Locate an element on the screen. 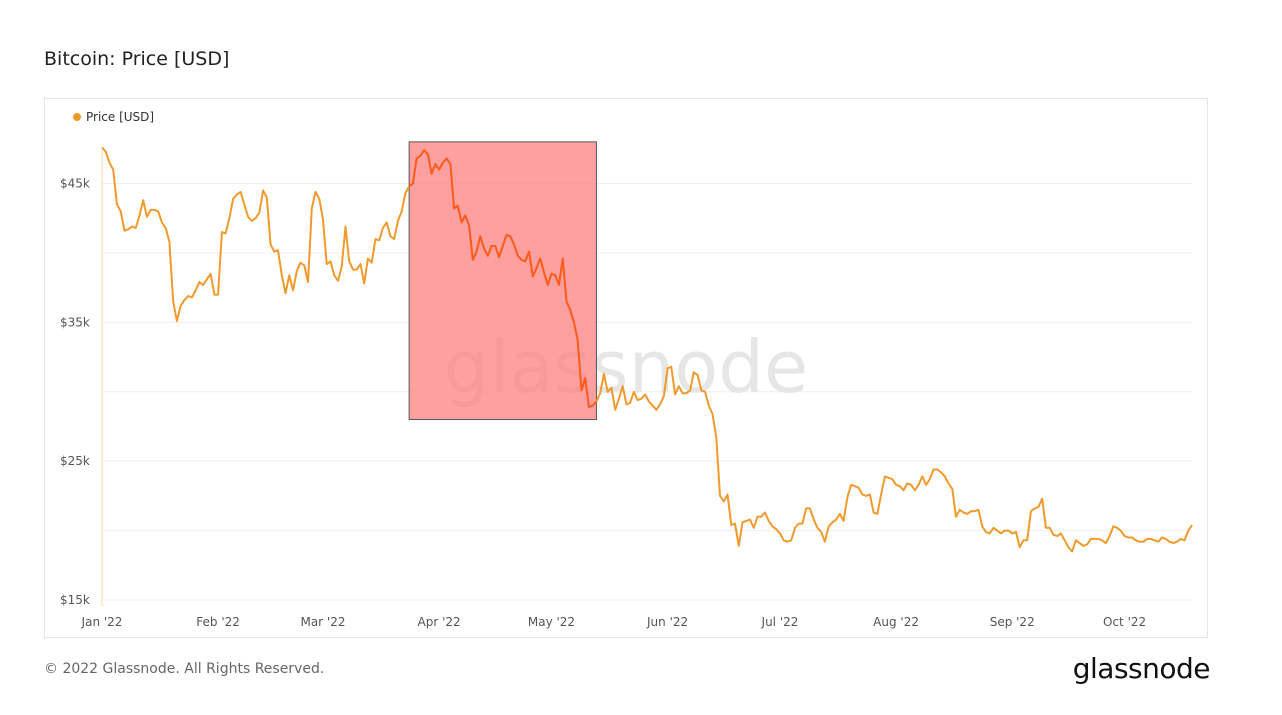 The width and height of the screenshot is (1282, 715). x-tick-label: May '22 is located at coordinates (551, 622).